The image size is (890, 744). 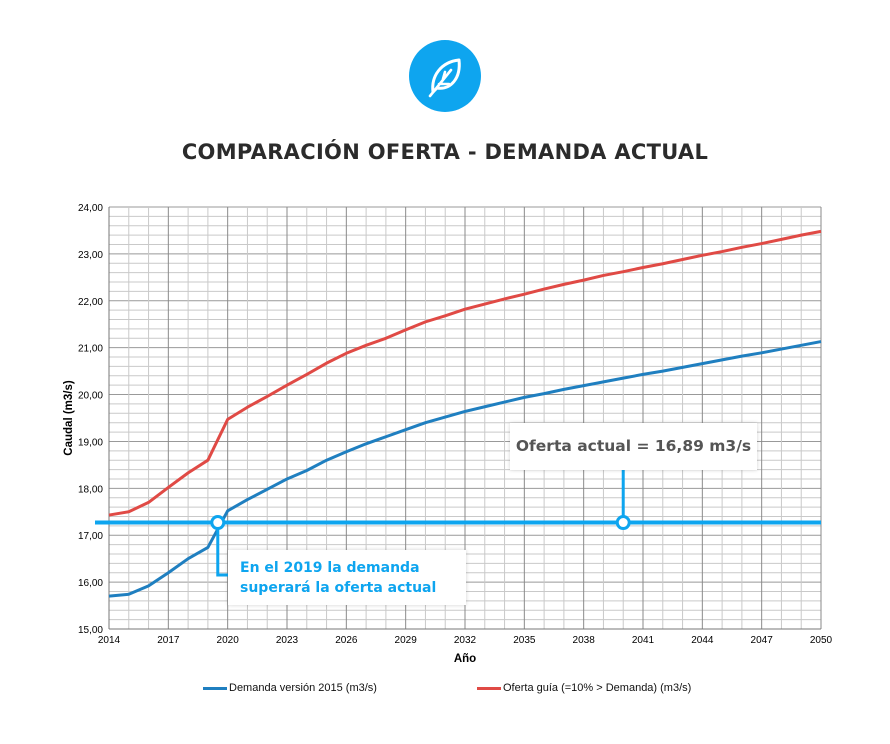 What do you see at coordinates (338, 588) in the screenshot?
I see `crossing-text-line2: superará la oferta actual` at bounding box center [338, 588].